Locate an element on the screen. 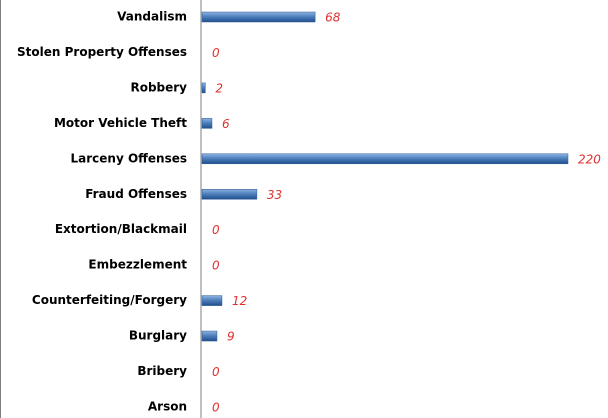 Image resolution: width=608 pixels, height=418 pixels. category-label: Larceny Offenses is located at coordinates (129, 158).